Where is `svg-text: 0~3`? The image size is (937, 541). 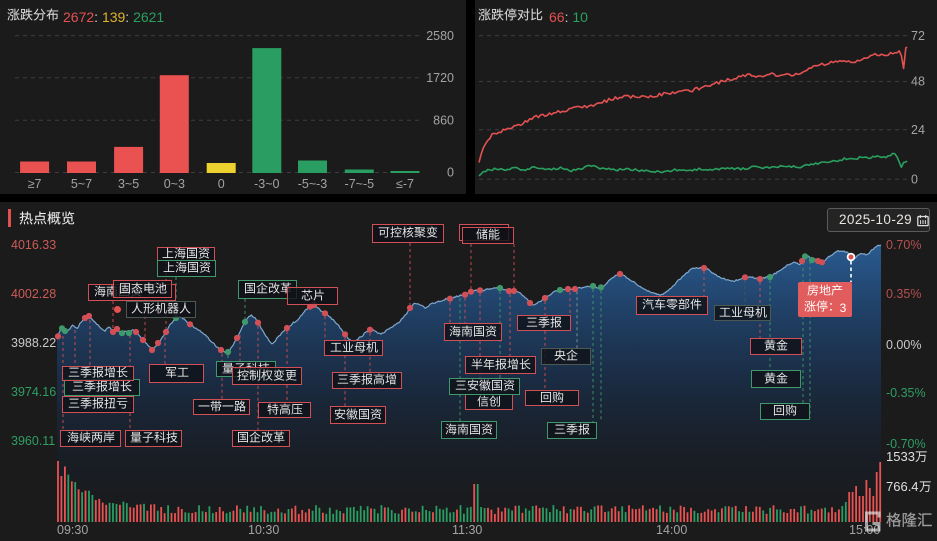
svg-text: 0~3 is located at coordinates (174, 184).